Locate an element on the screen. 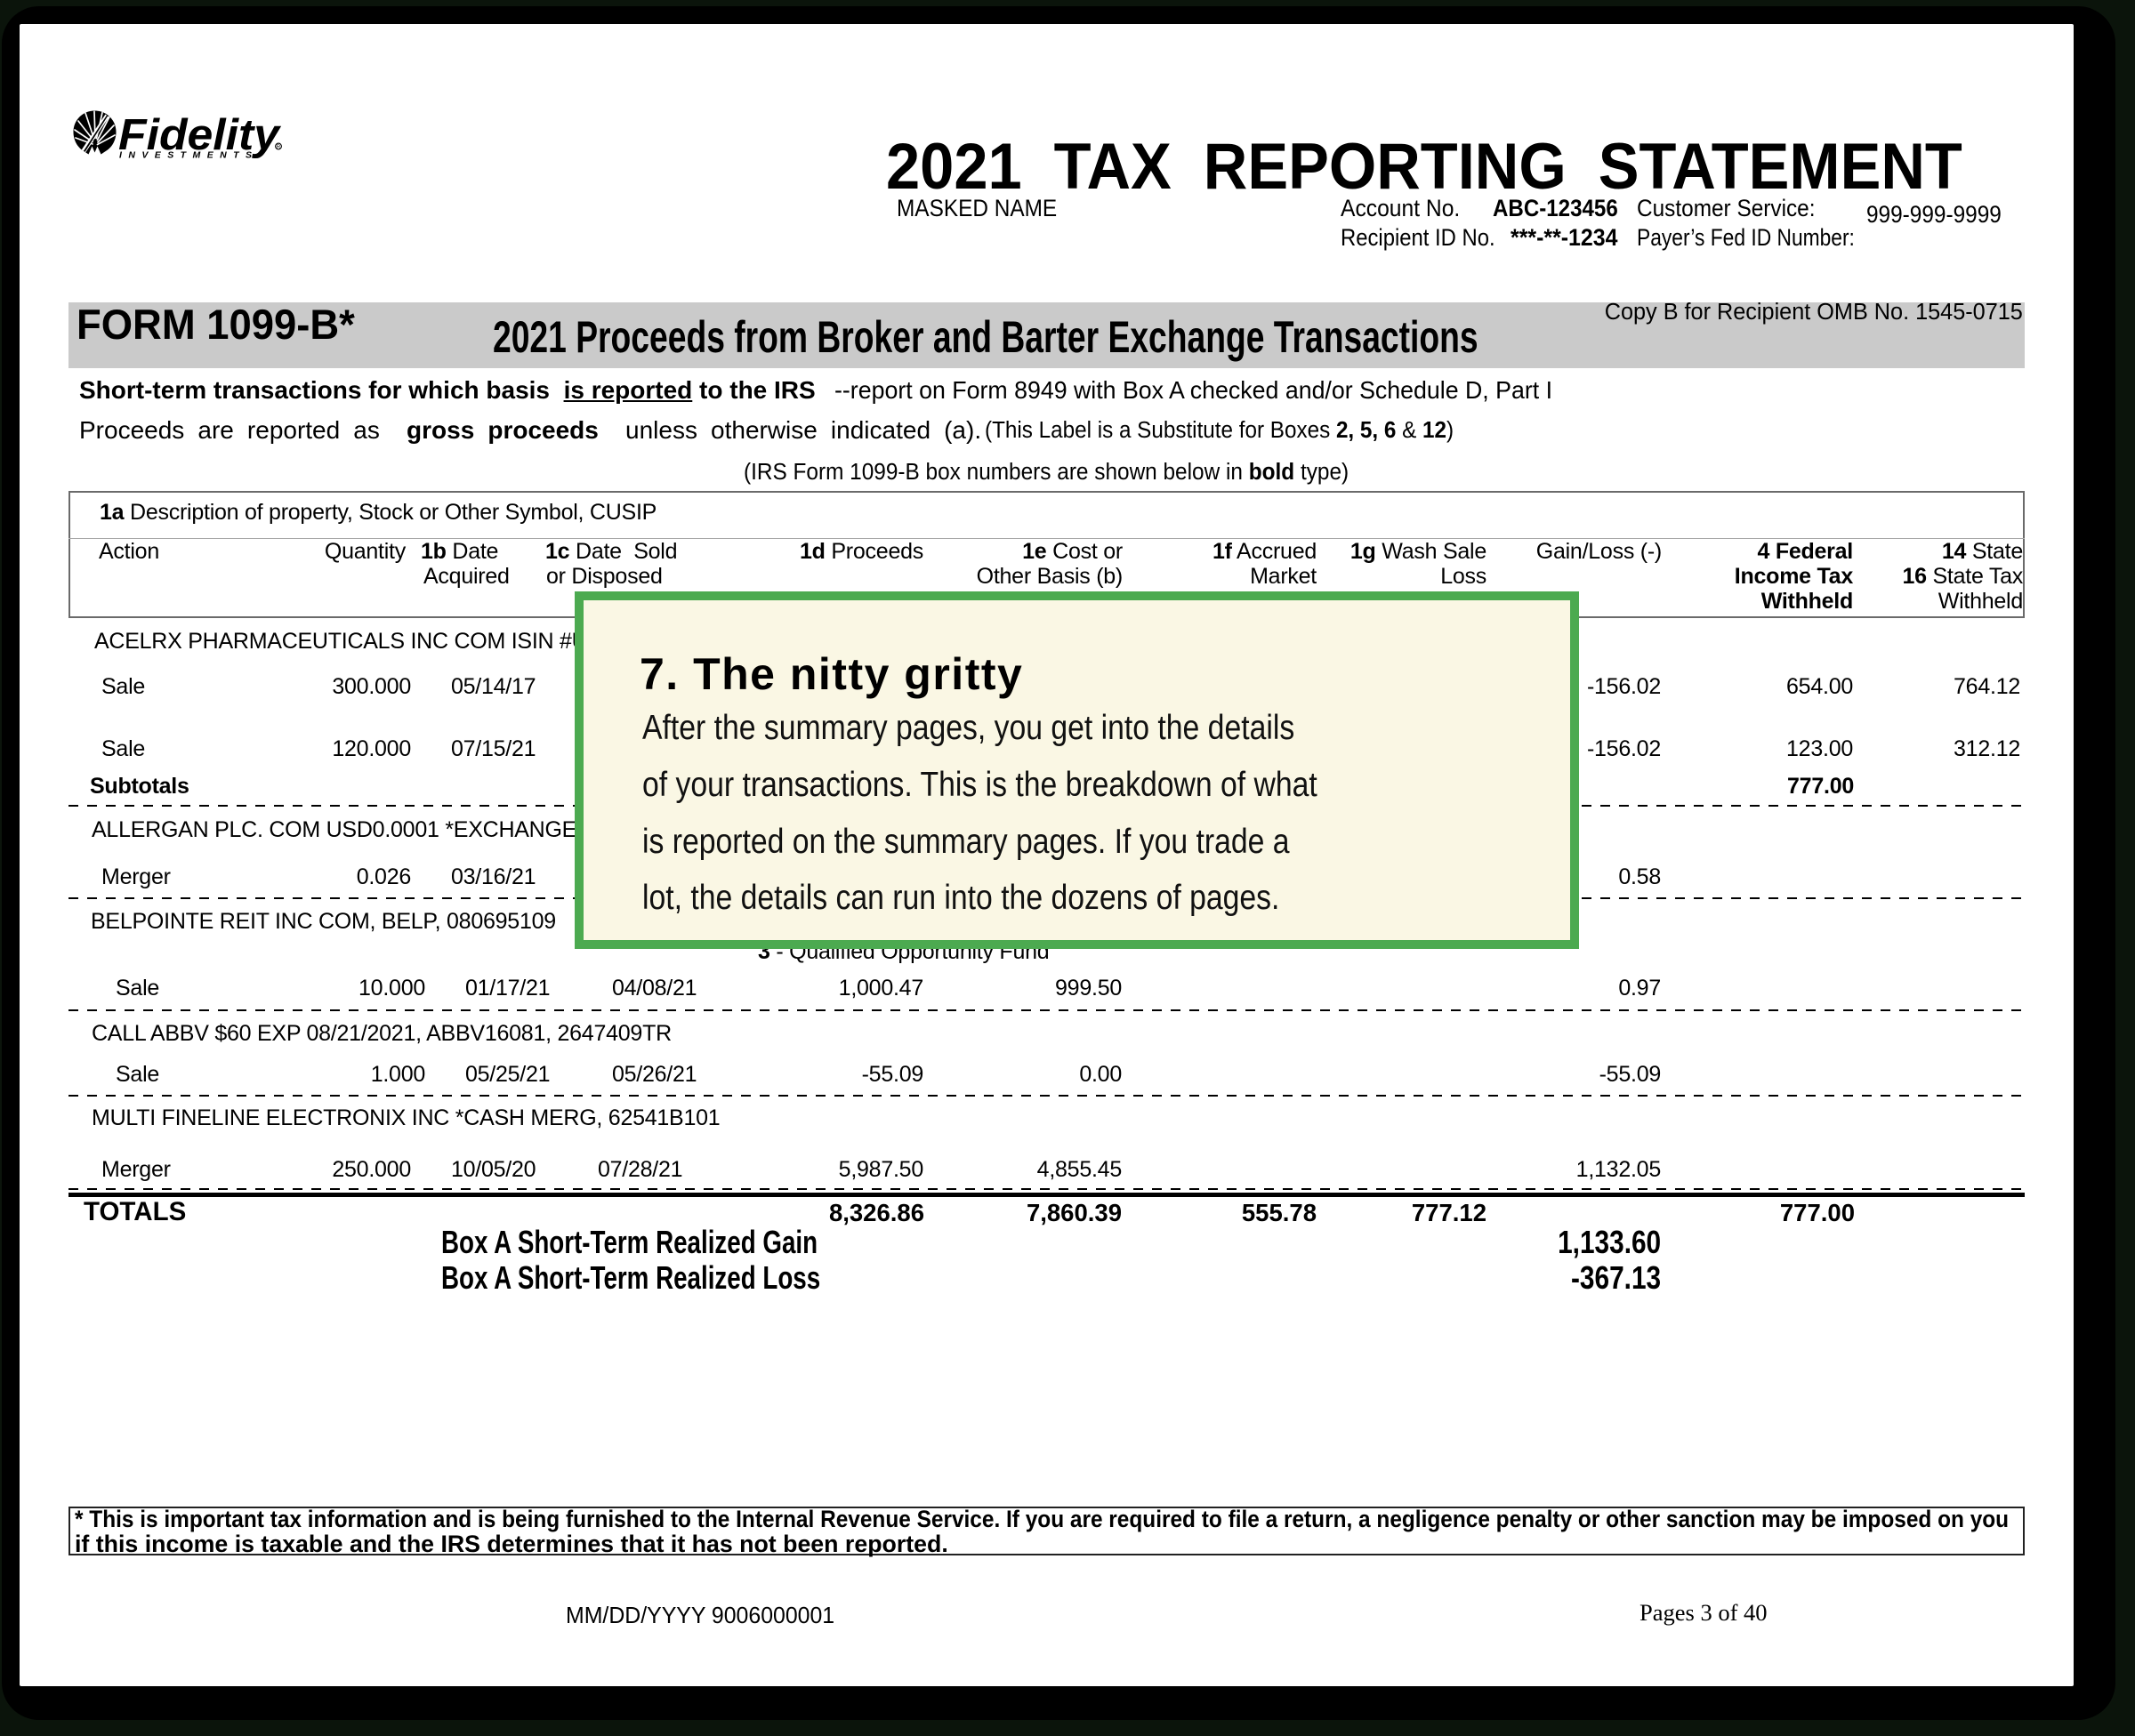 The width and height of the screenshot is (2135, 1736). svg-text: INVESTMENTS is located at coordinates (185, 155).